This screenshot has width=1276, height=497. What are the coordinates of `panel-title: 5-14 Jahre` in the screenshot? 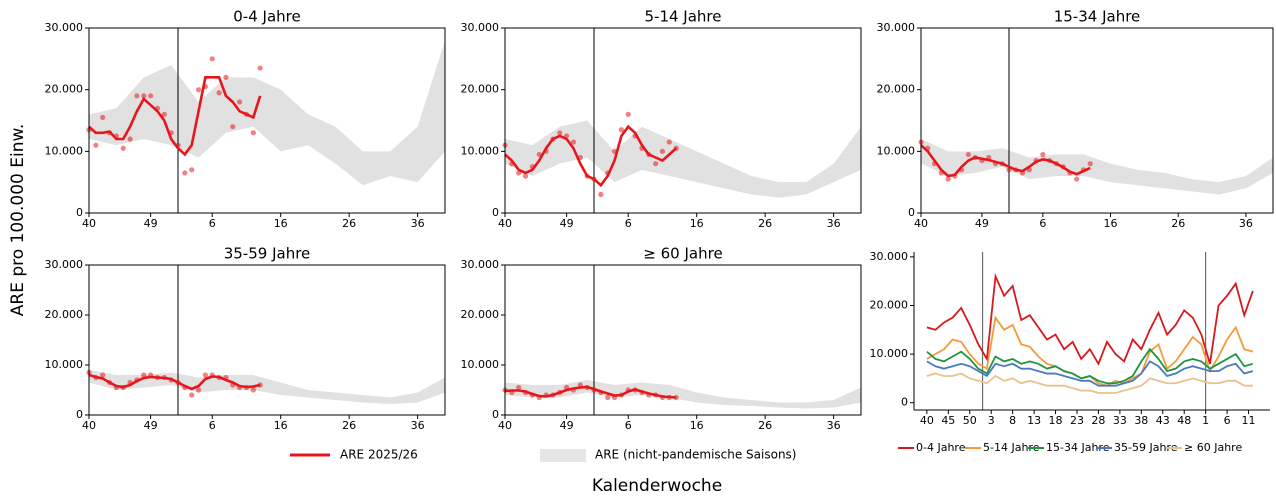 It's located at (683, 17).